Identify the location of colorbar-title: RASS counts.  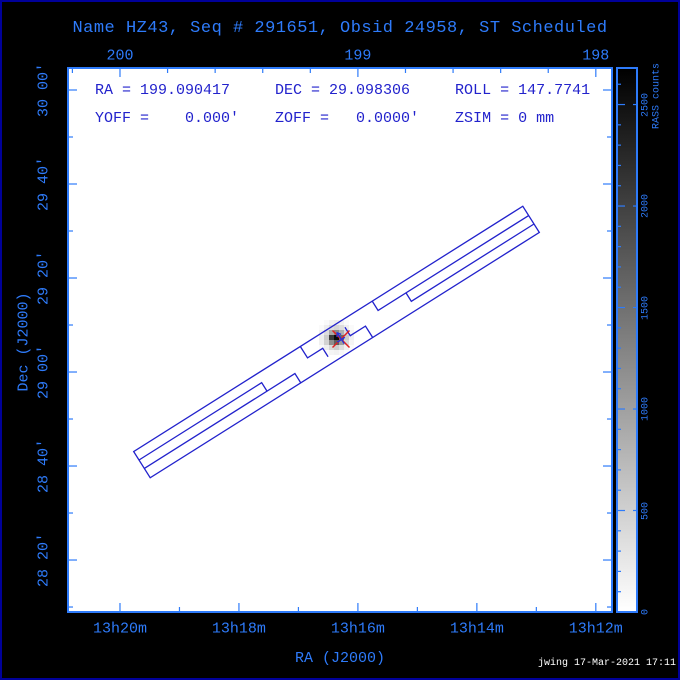
(657, 96).